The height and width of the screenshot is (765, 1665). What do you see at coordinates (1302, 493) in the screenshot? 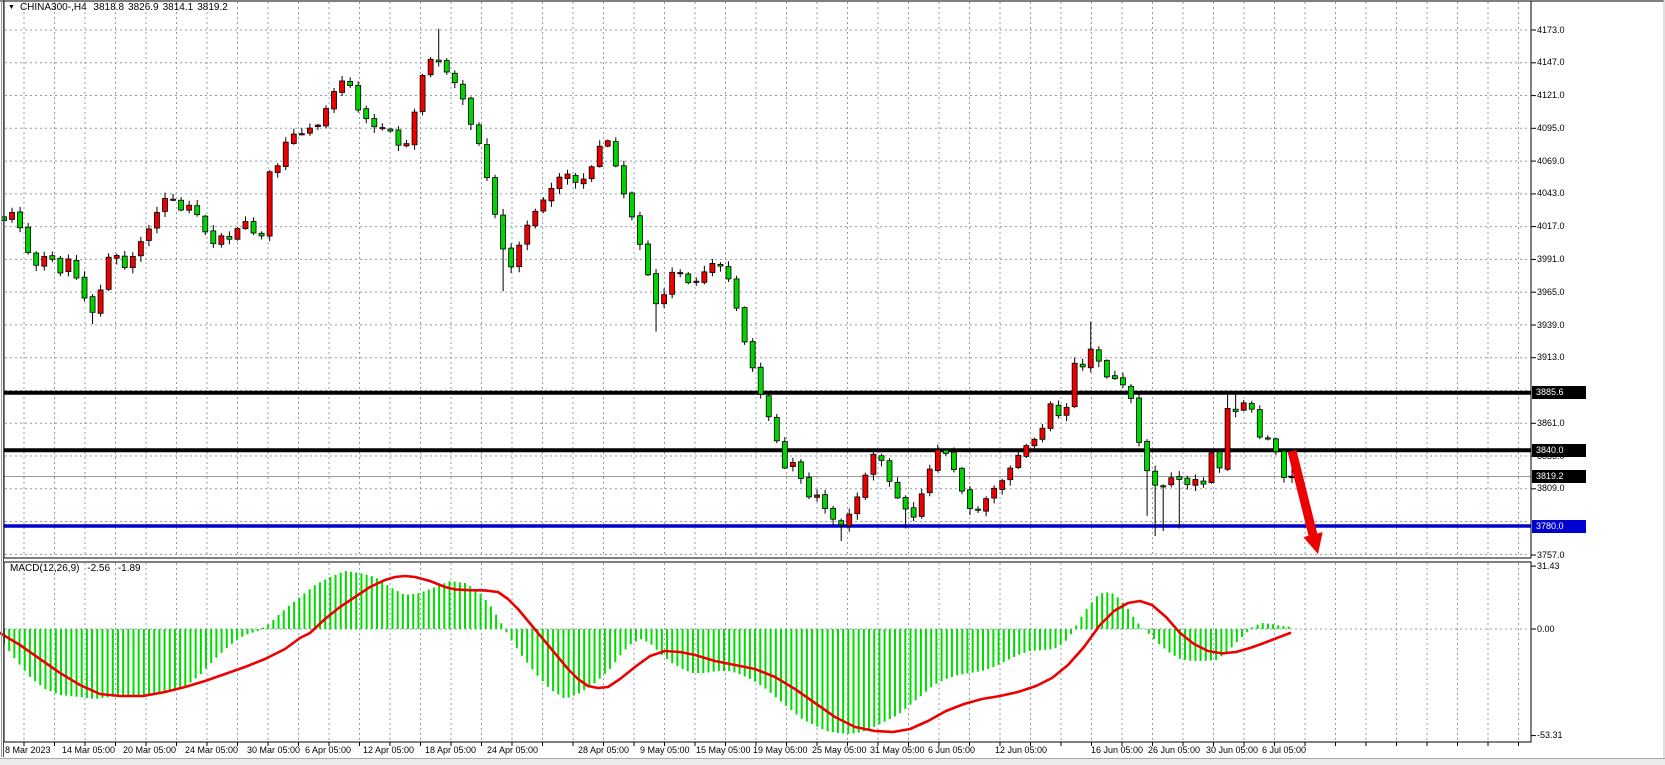
I see `down-arrow-shaft` at bounding box center [1302, 493].